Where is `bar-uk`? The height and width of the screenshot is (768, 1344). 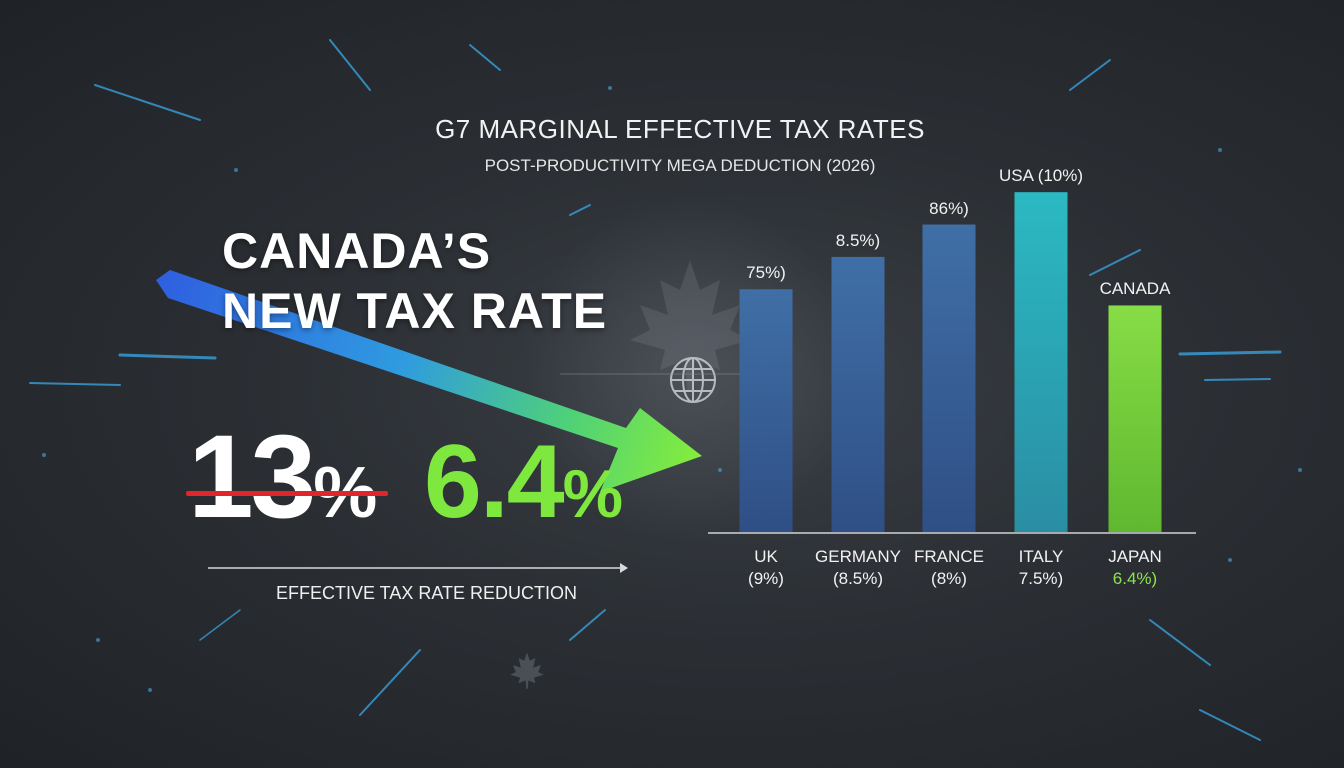 bar-uk is located at coordinates (766, 410).